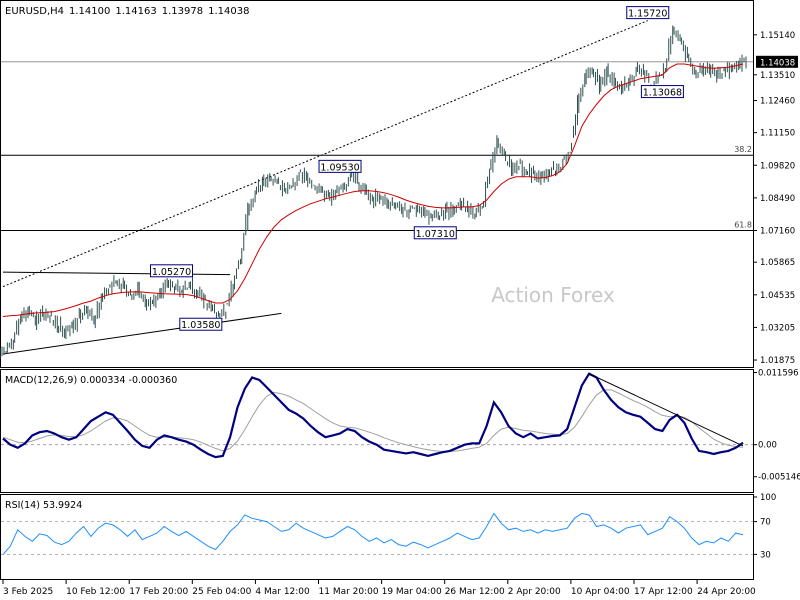  What do you see at coordinates (158, 592) in the screenshot?
I see `x-tick-label: 17 Feb 20:00` at bounding box center [158, 592].